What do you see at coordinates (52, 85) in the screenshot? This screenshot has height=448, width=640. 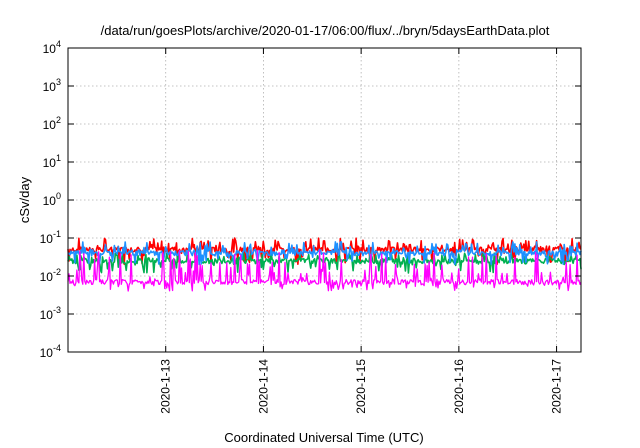 I see `y-tick-label: 10³` at bounding box center [52, 85].